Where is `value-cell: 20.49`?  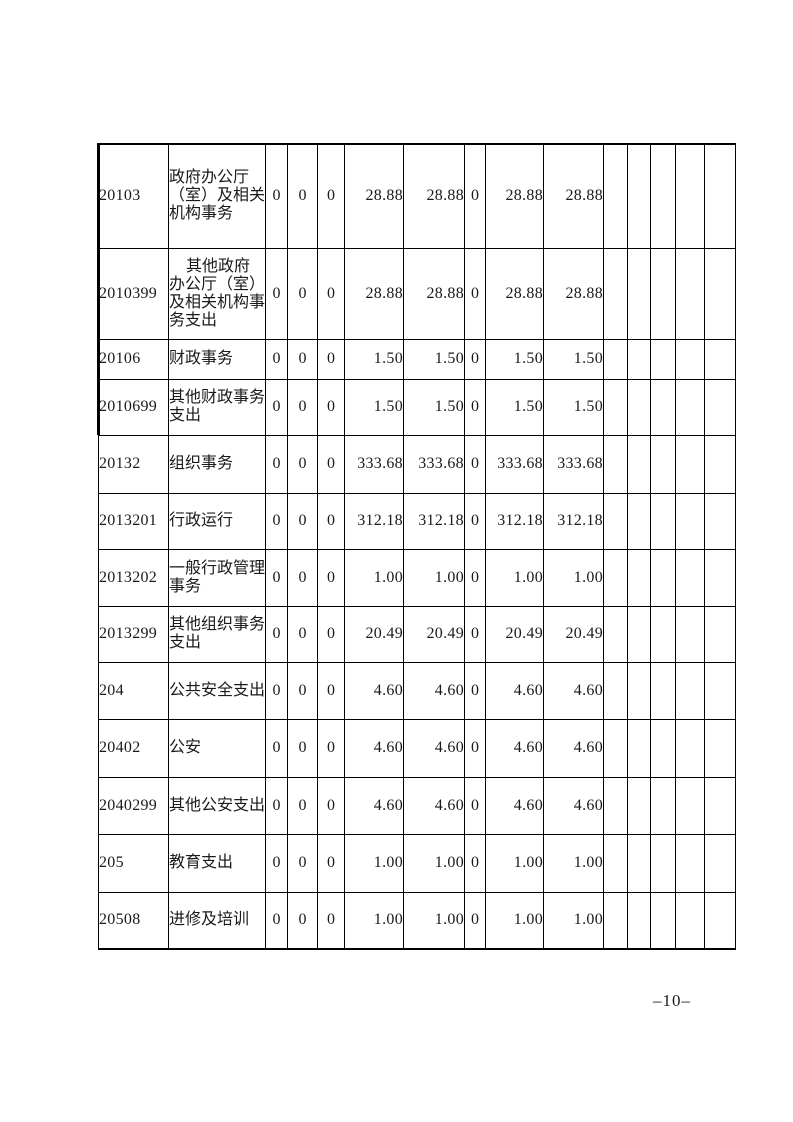 value-cell: 20.49 is located at coordinates (434, 634).